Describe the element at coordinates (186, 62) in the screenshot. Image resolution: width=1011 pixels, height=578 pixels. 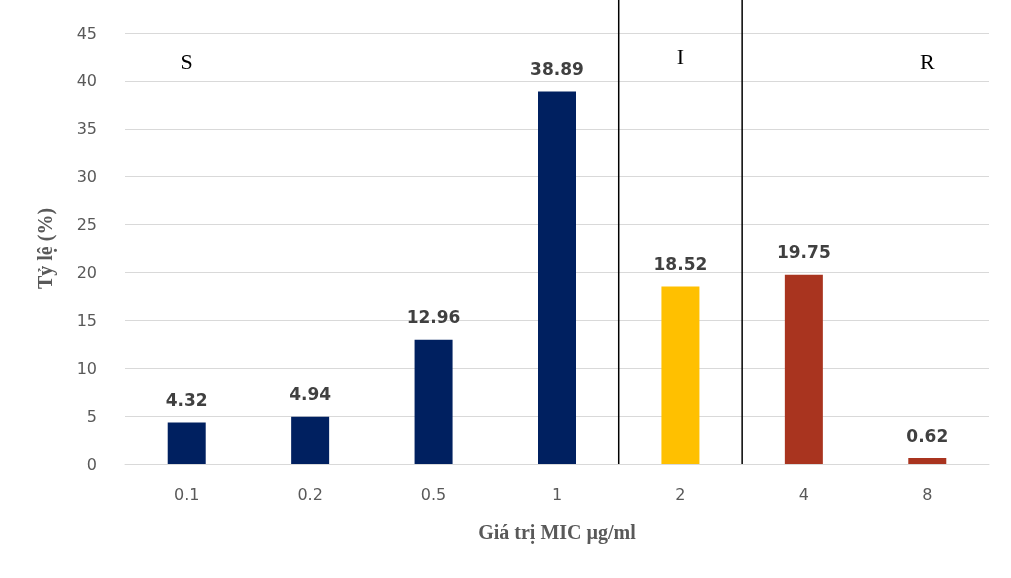
I see `annotation: S` at that location.